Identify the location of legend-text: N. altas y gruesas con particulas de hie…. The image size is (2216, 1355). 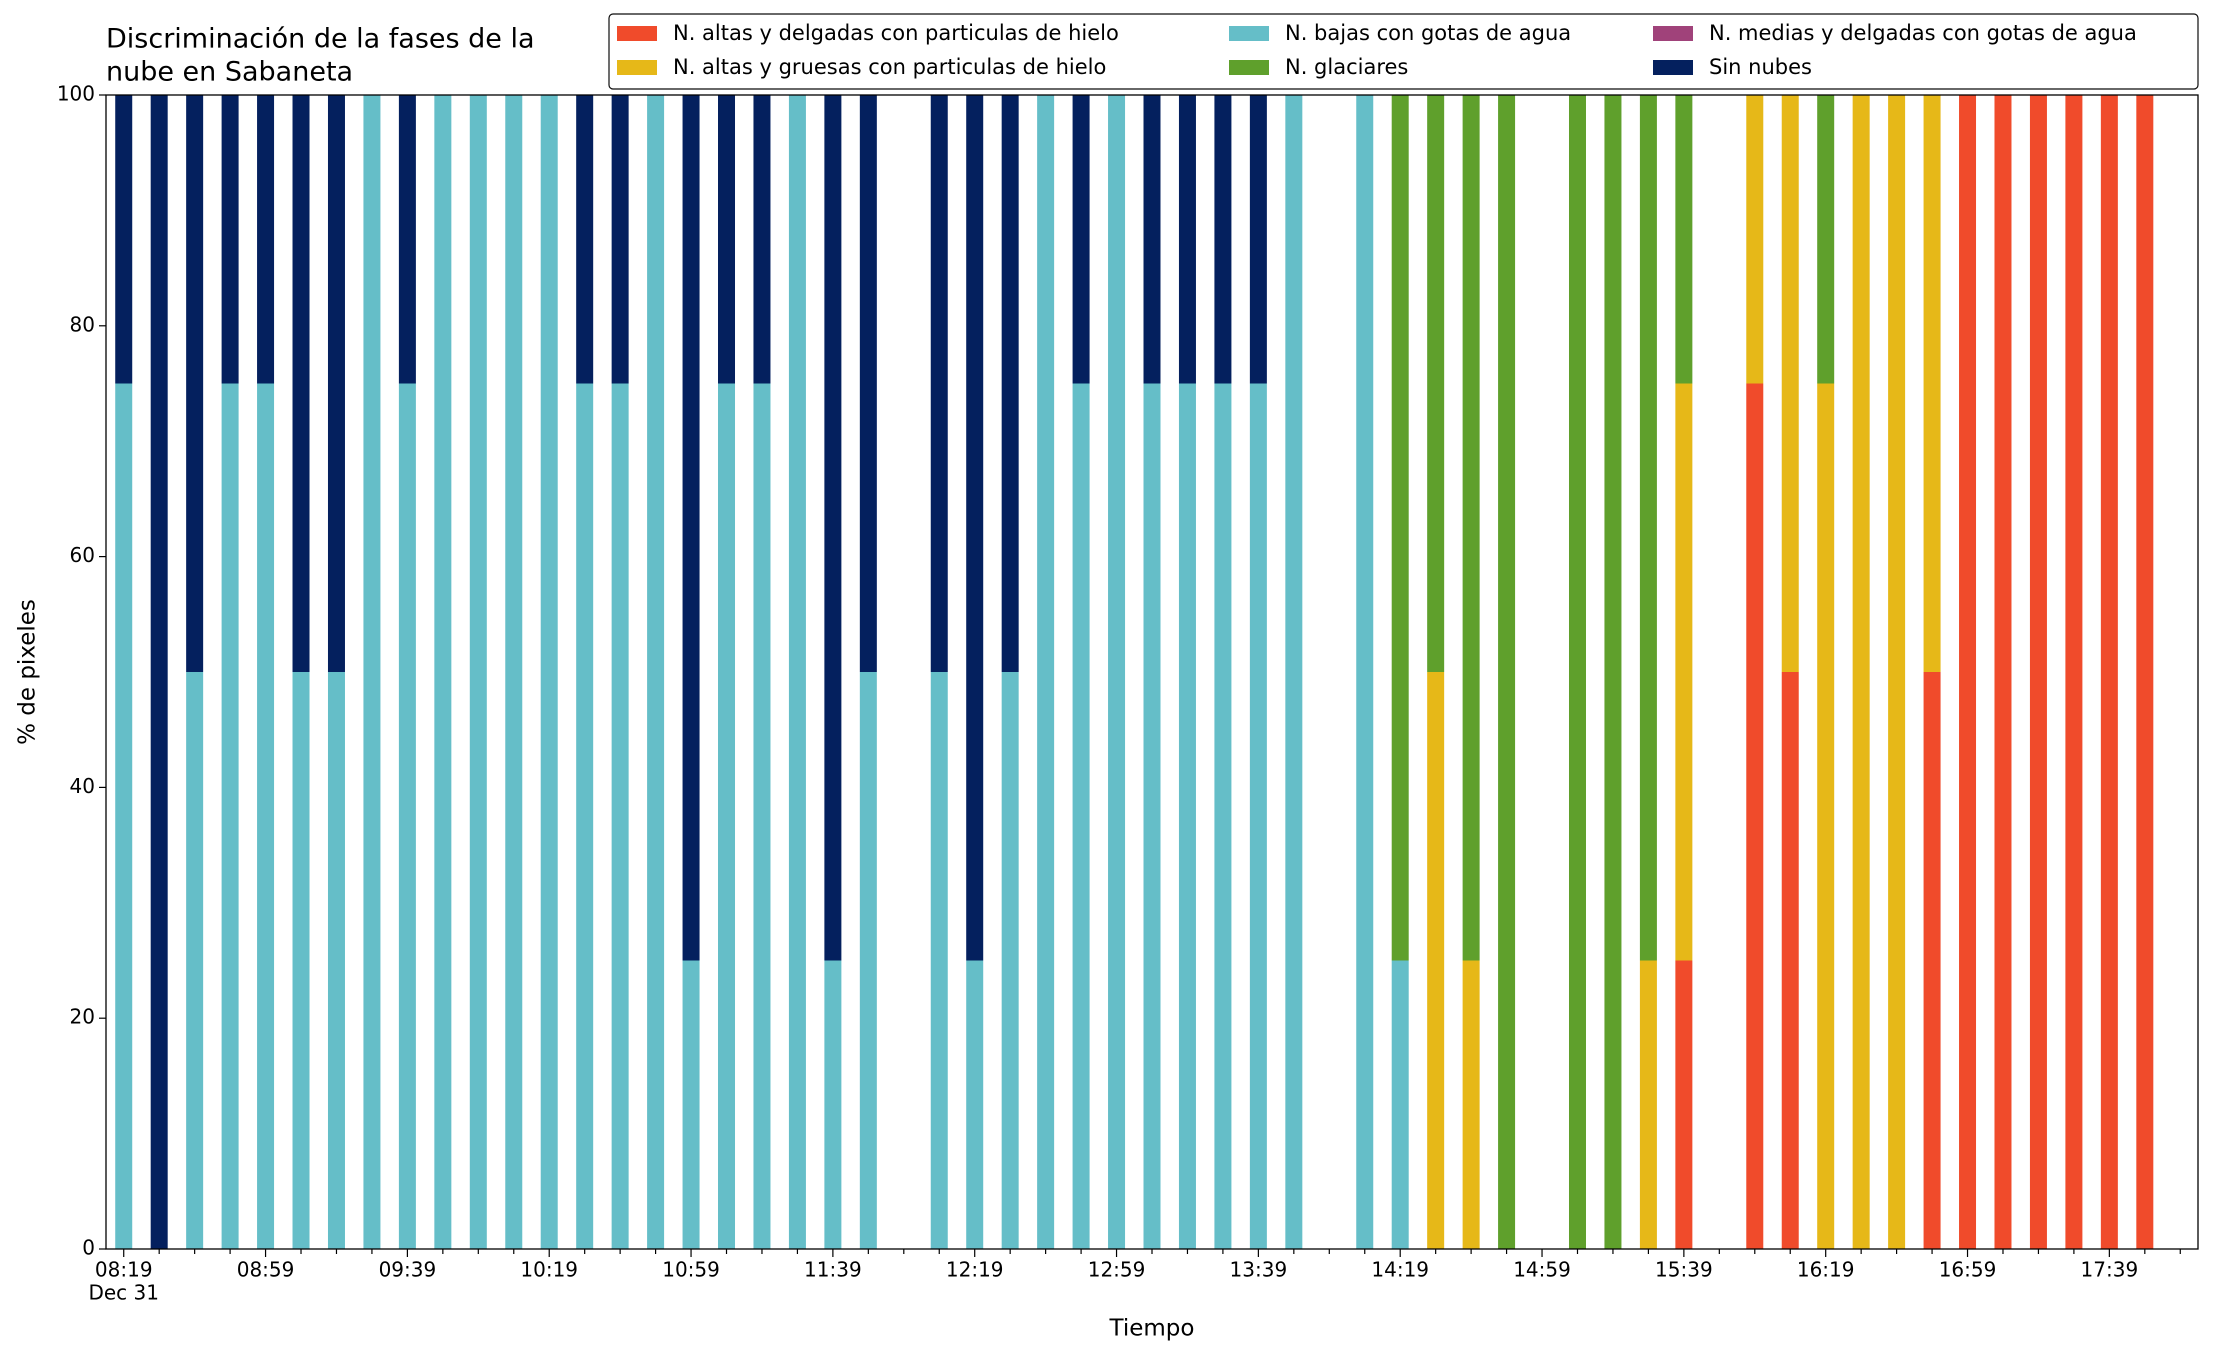
(889, 67).